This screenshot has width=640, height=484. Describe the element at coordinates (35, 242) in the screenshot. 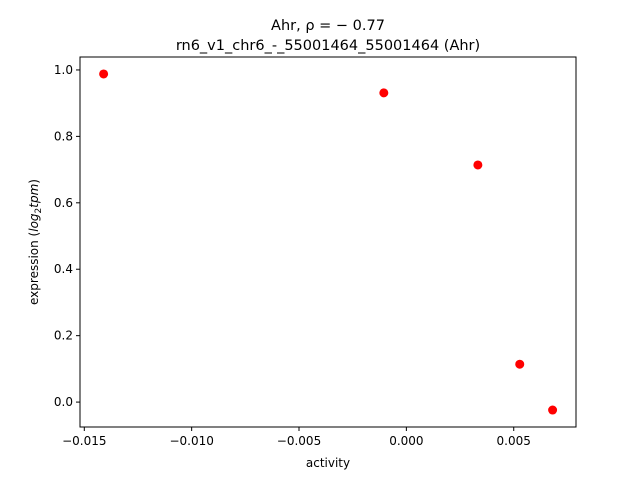

I see `y-axis-label: expression (log2tpm)` at that location.